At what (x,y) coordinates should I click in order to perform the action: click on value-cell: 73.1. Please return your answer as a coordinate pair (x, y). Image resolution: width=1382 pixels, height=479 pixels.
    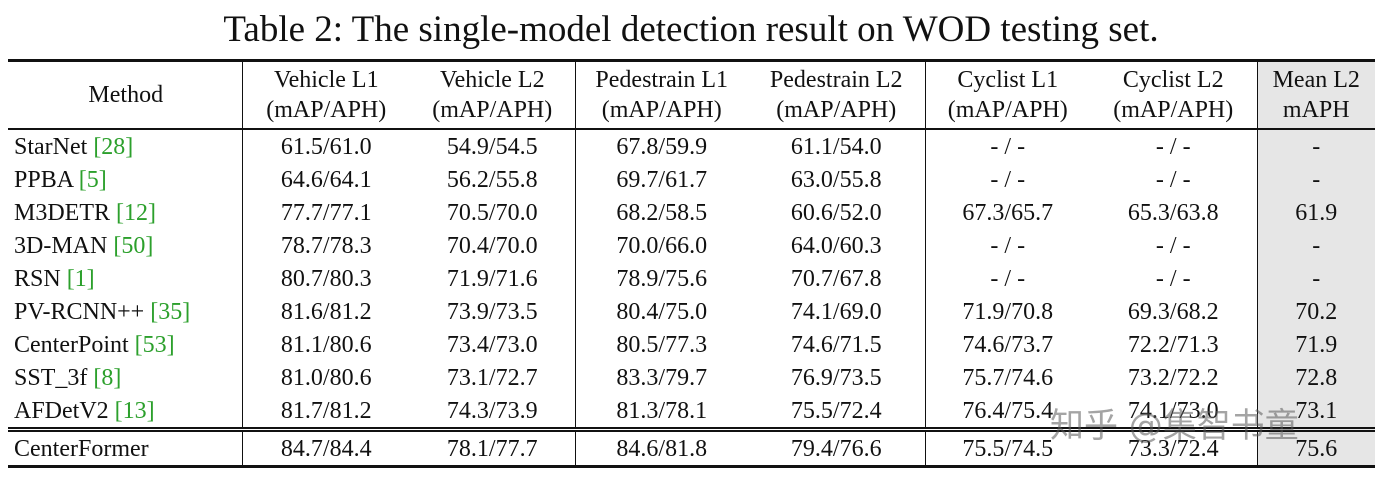
    Looking at the image, I should click on (1316, 412).